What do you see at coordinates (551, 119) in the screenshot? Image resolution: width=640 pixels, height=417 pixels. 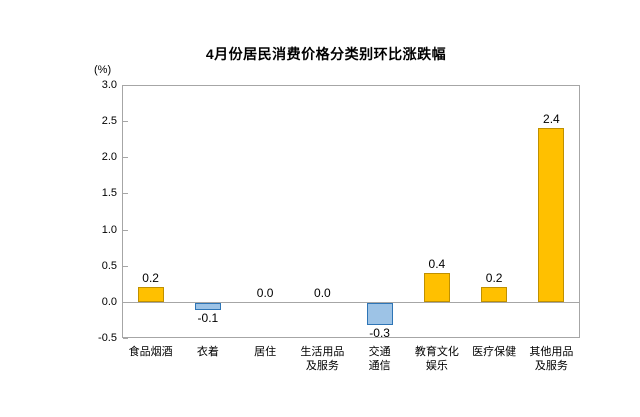 I see `bar-value-label: 2.4` at bounding box center [551, 119].